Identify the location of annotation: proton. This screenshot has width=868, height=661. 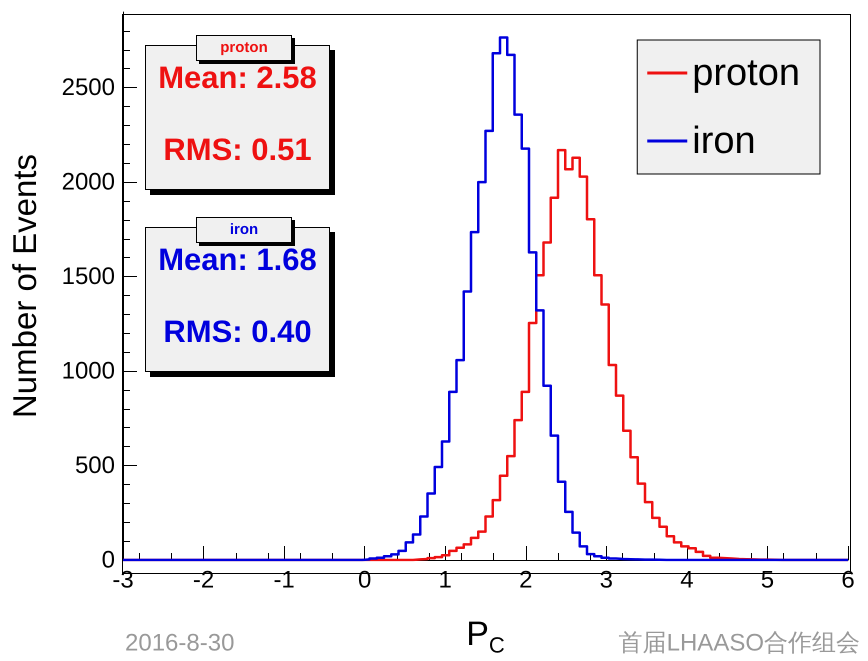
(244, 47).